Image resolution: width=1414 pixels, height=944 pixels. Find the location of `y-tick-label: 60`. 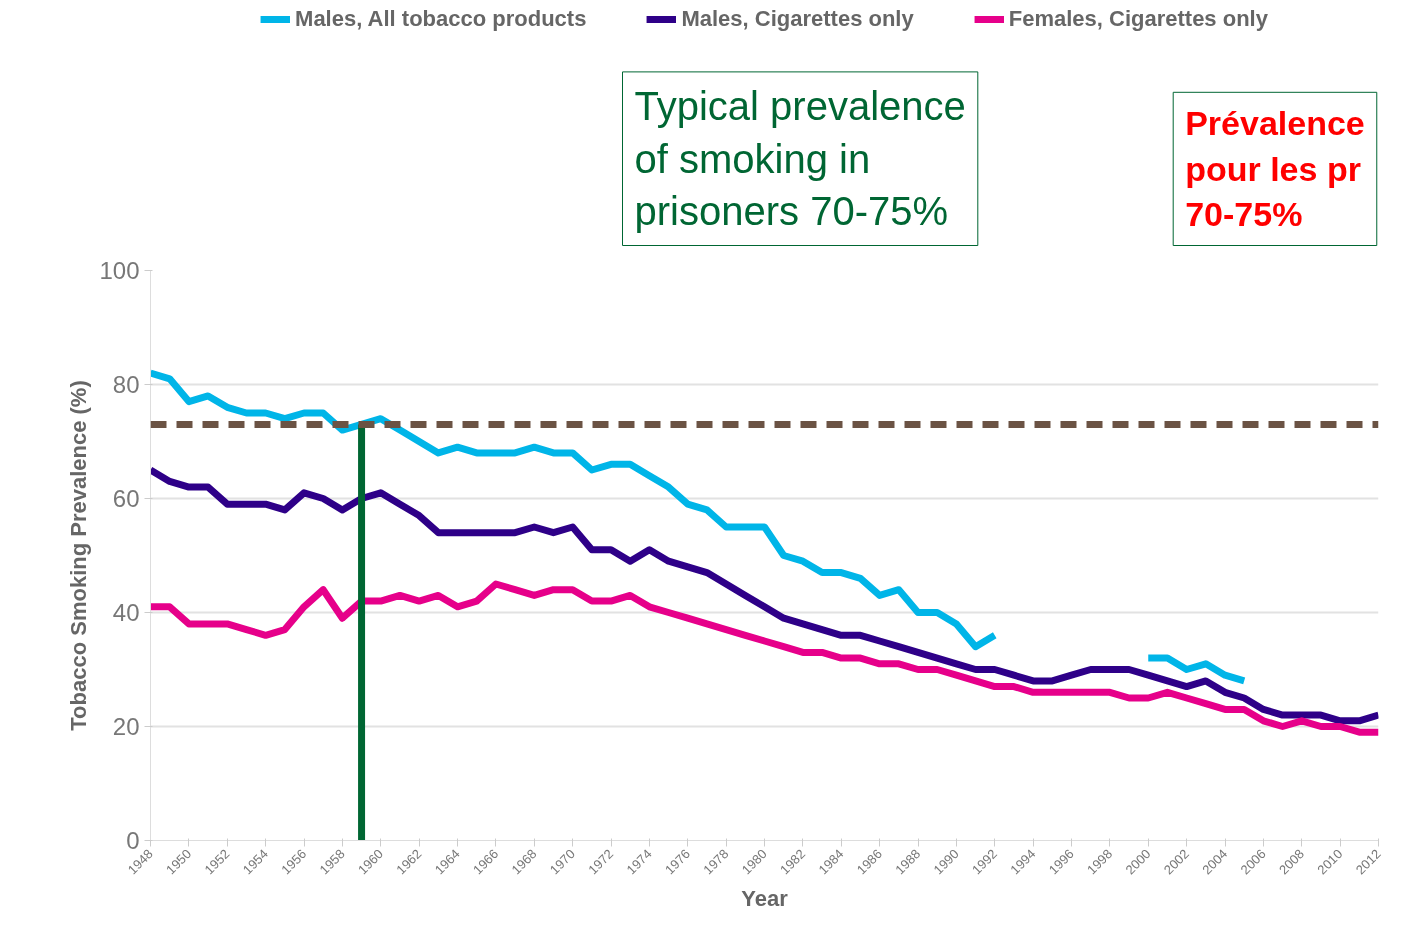

y-tick-label: 60 is located at coordinates (126, 498).